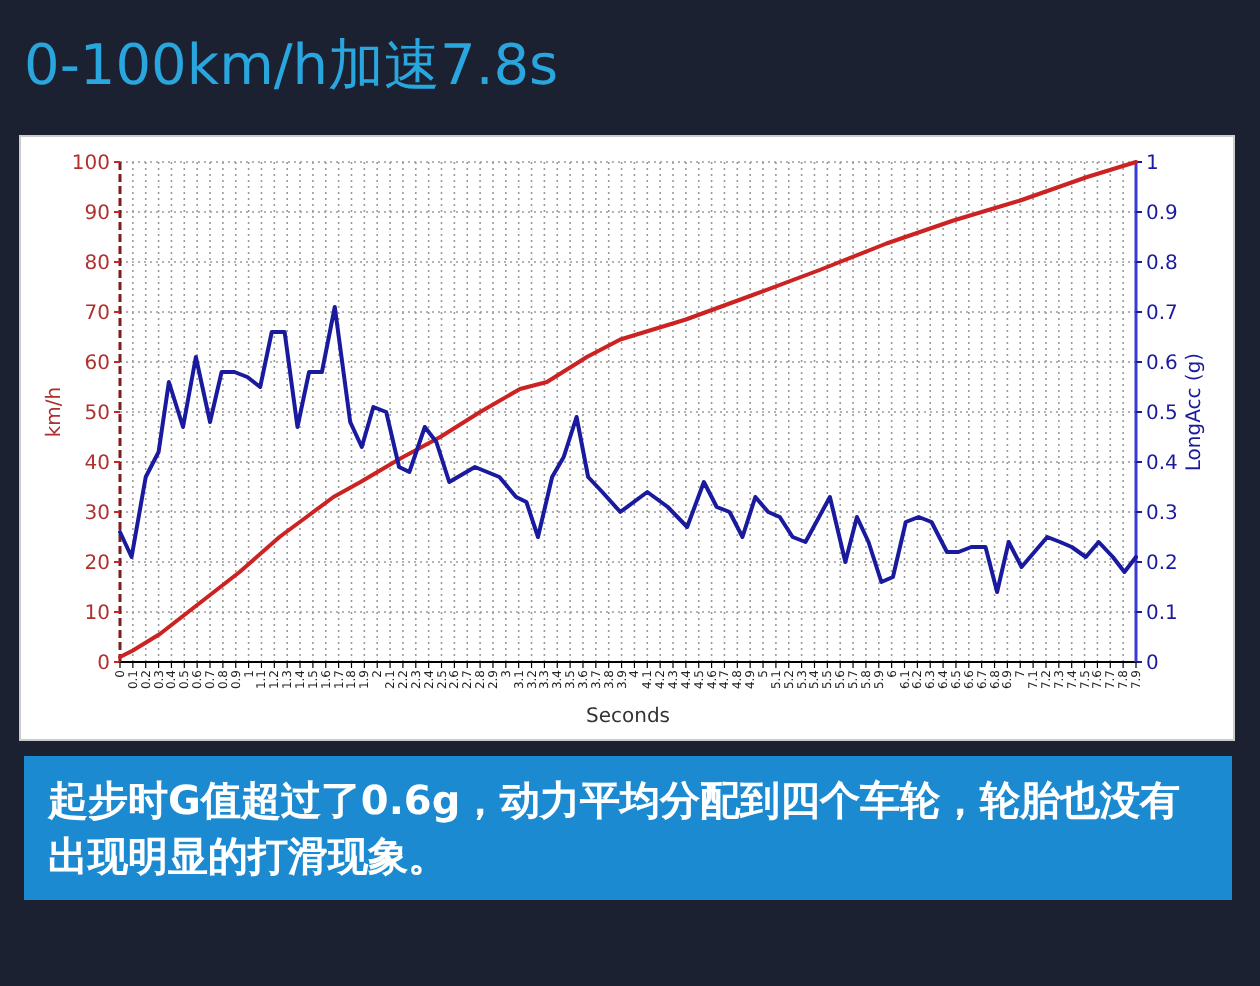  I want to click on y-tick-label: 70, so click(97, 314).